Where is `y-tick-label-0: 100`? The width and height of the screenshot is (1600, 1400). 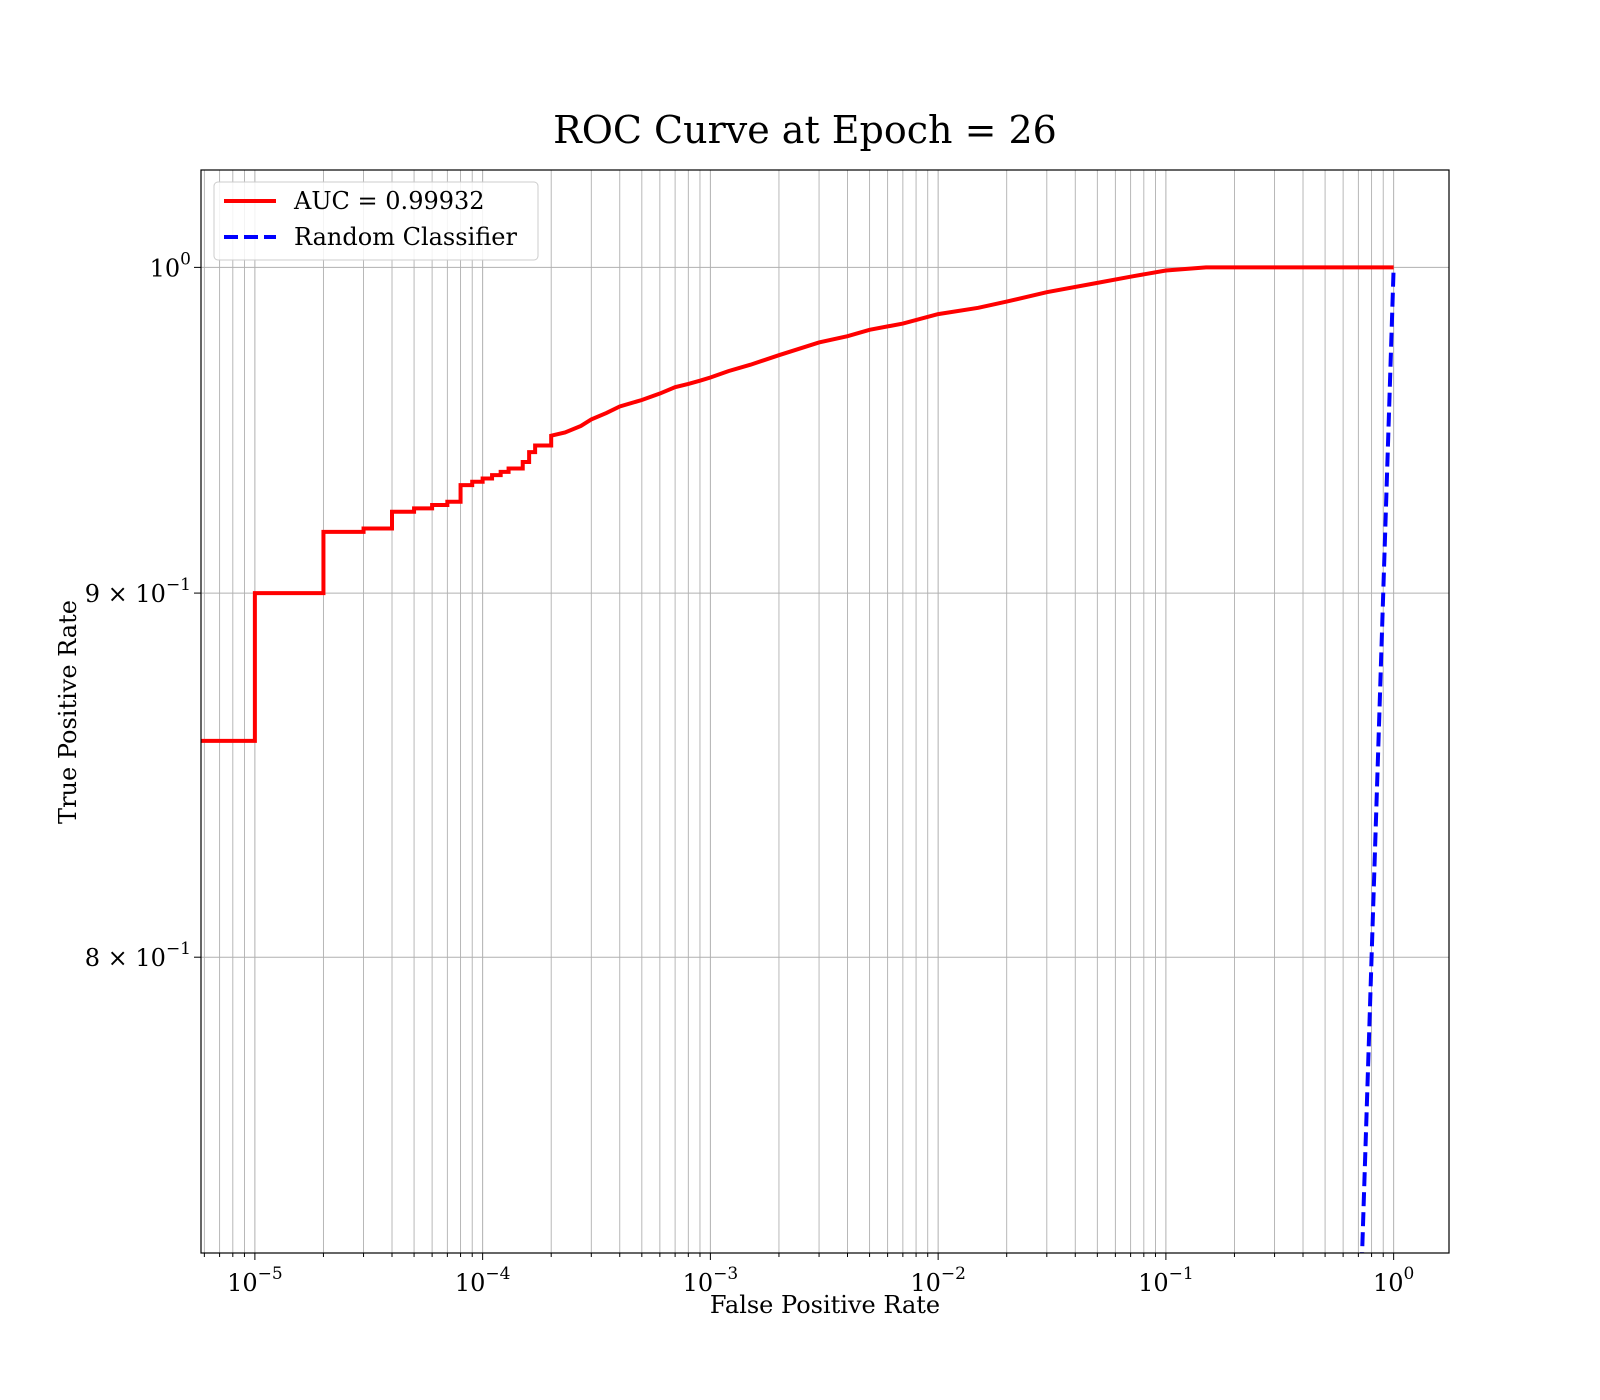 y-tick-label-0: 100 is located at coordinates (170, 265).